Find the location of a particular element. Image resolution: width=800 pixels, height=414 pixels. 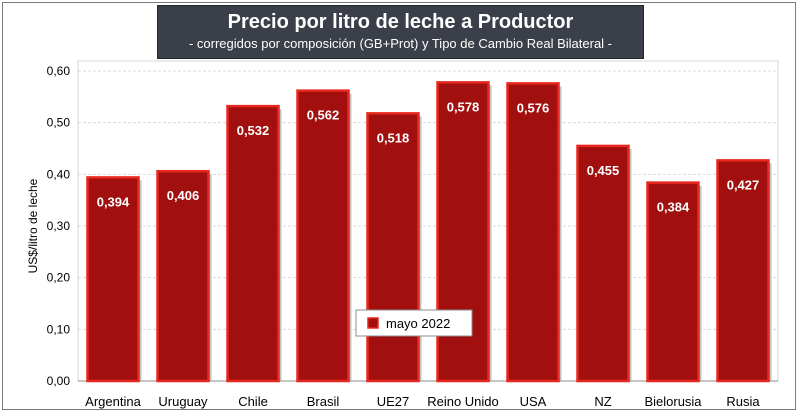

x-tick-label: Chile is located at coordinates (253, 401).